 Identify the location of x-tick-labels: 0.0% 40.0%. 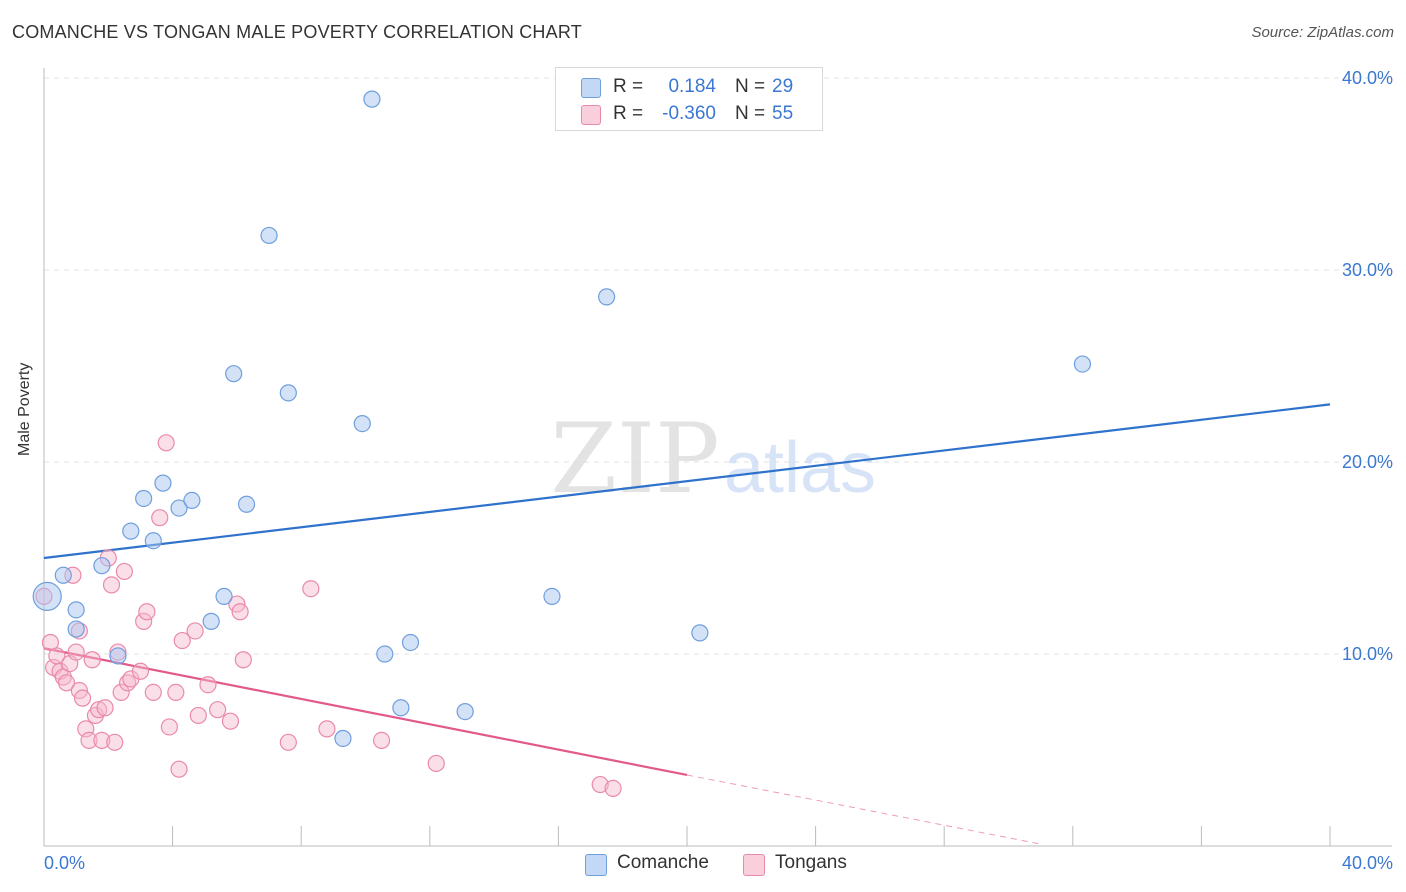
(718, 863).